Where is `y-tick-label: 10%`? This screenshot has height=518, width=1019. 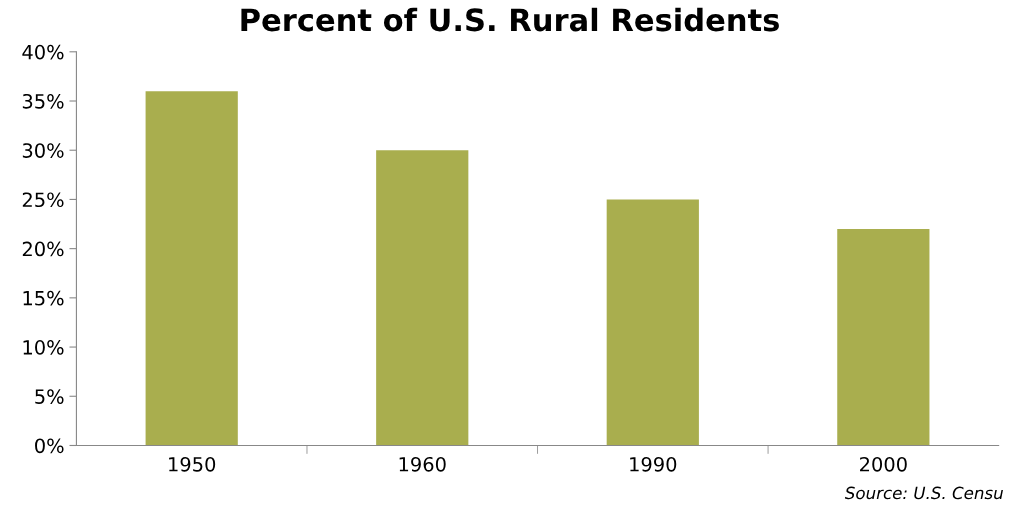 y-tick-label: 10% is located at coordinates (43, 347).